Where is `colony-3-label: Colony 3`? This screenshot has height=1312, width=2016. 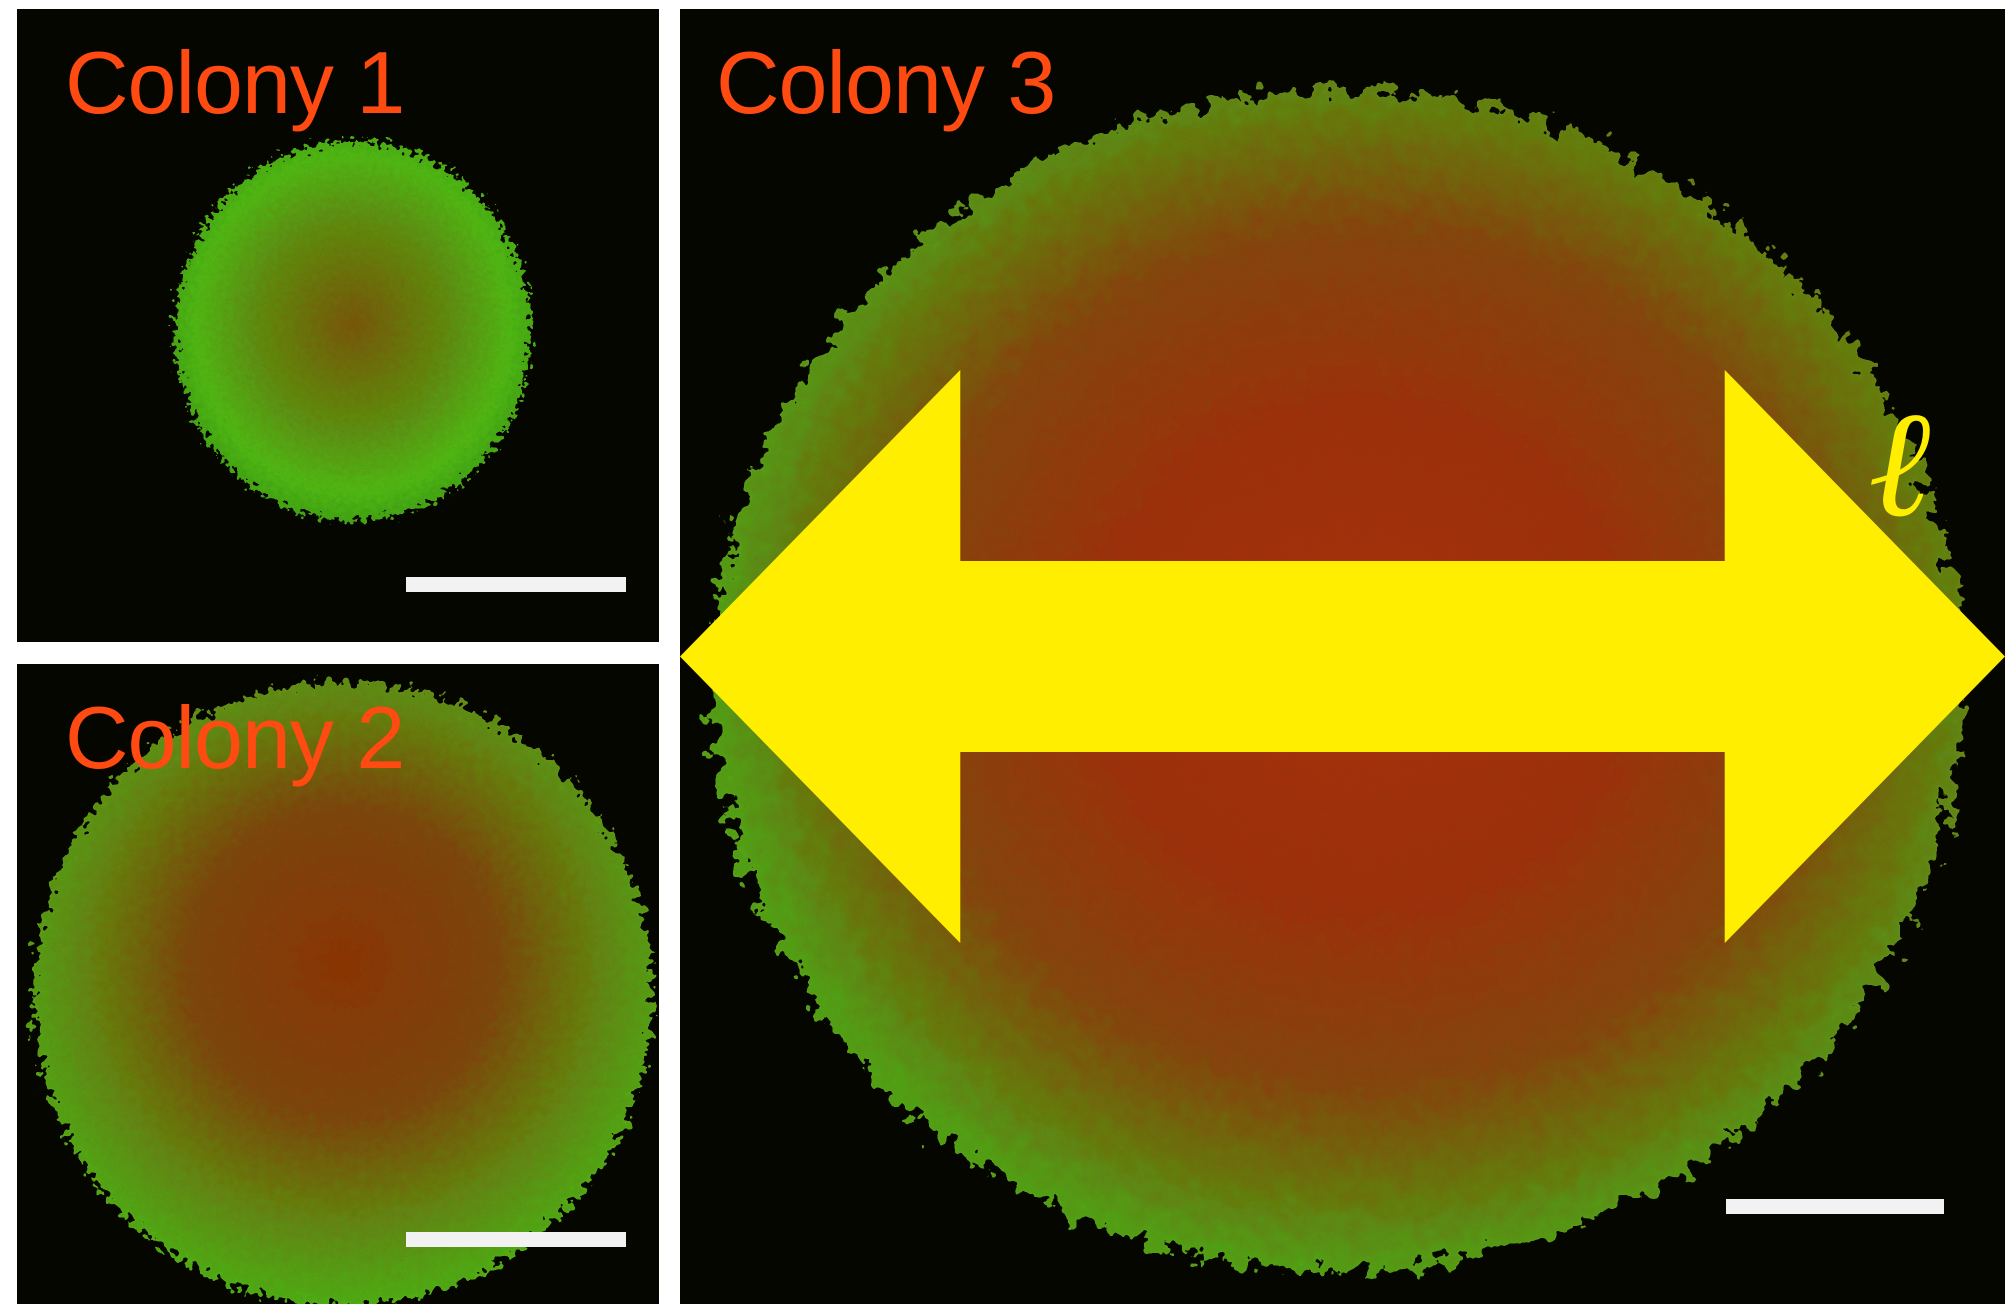 colony-3-label: Colony 3 is located at coordinates (886, 82).